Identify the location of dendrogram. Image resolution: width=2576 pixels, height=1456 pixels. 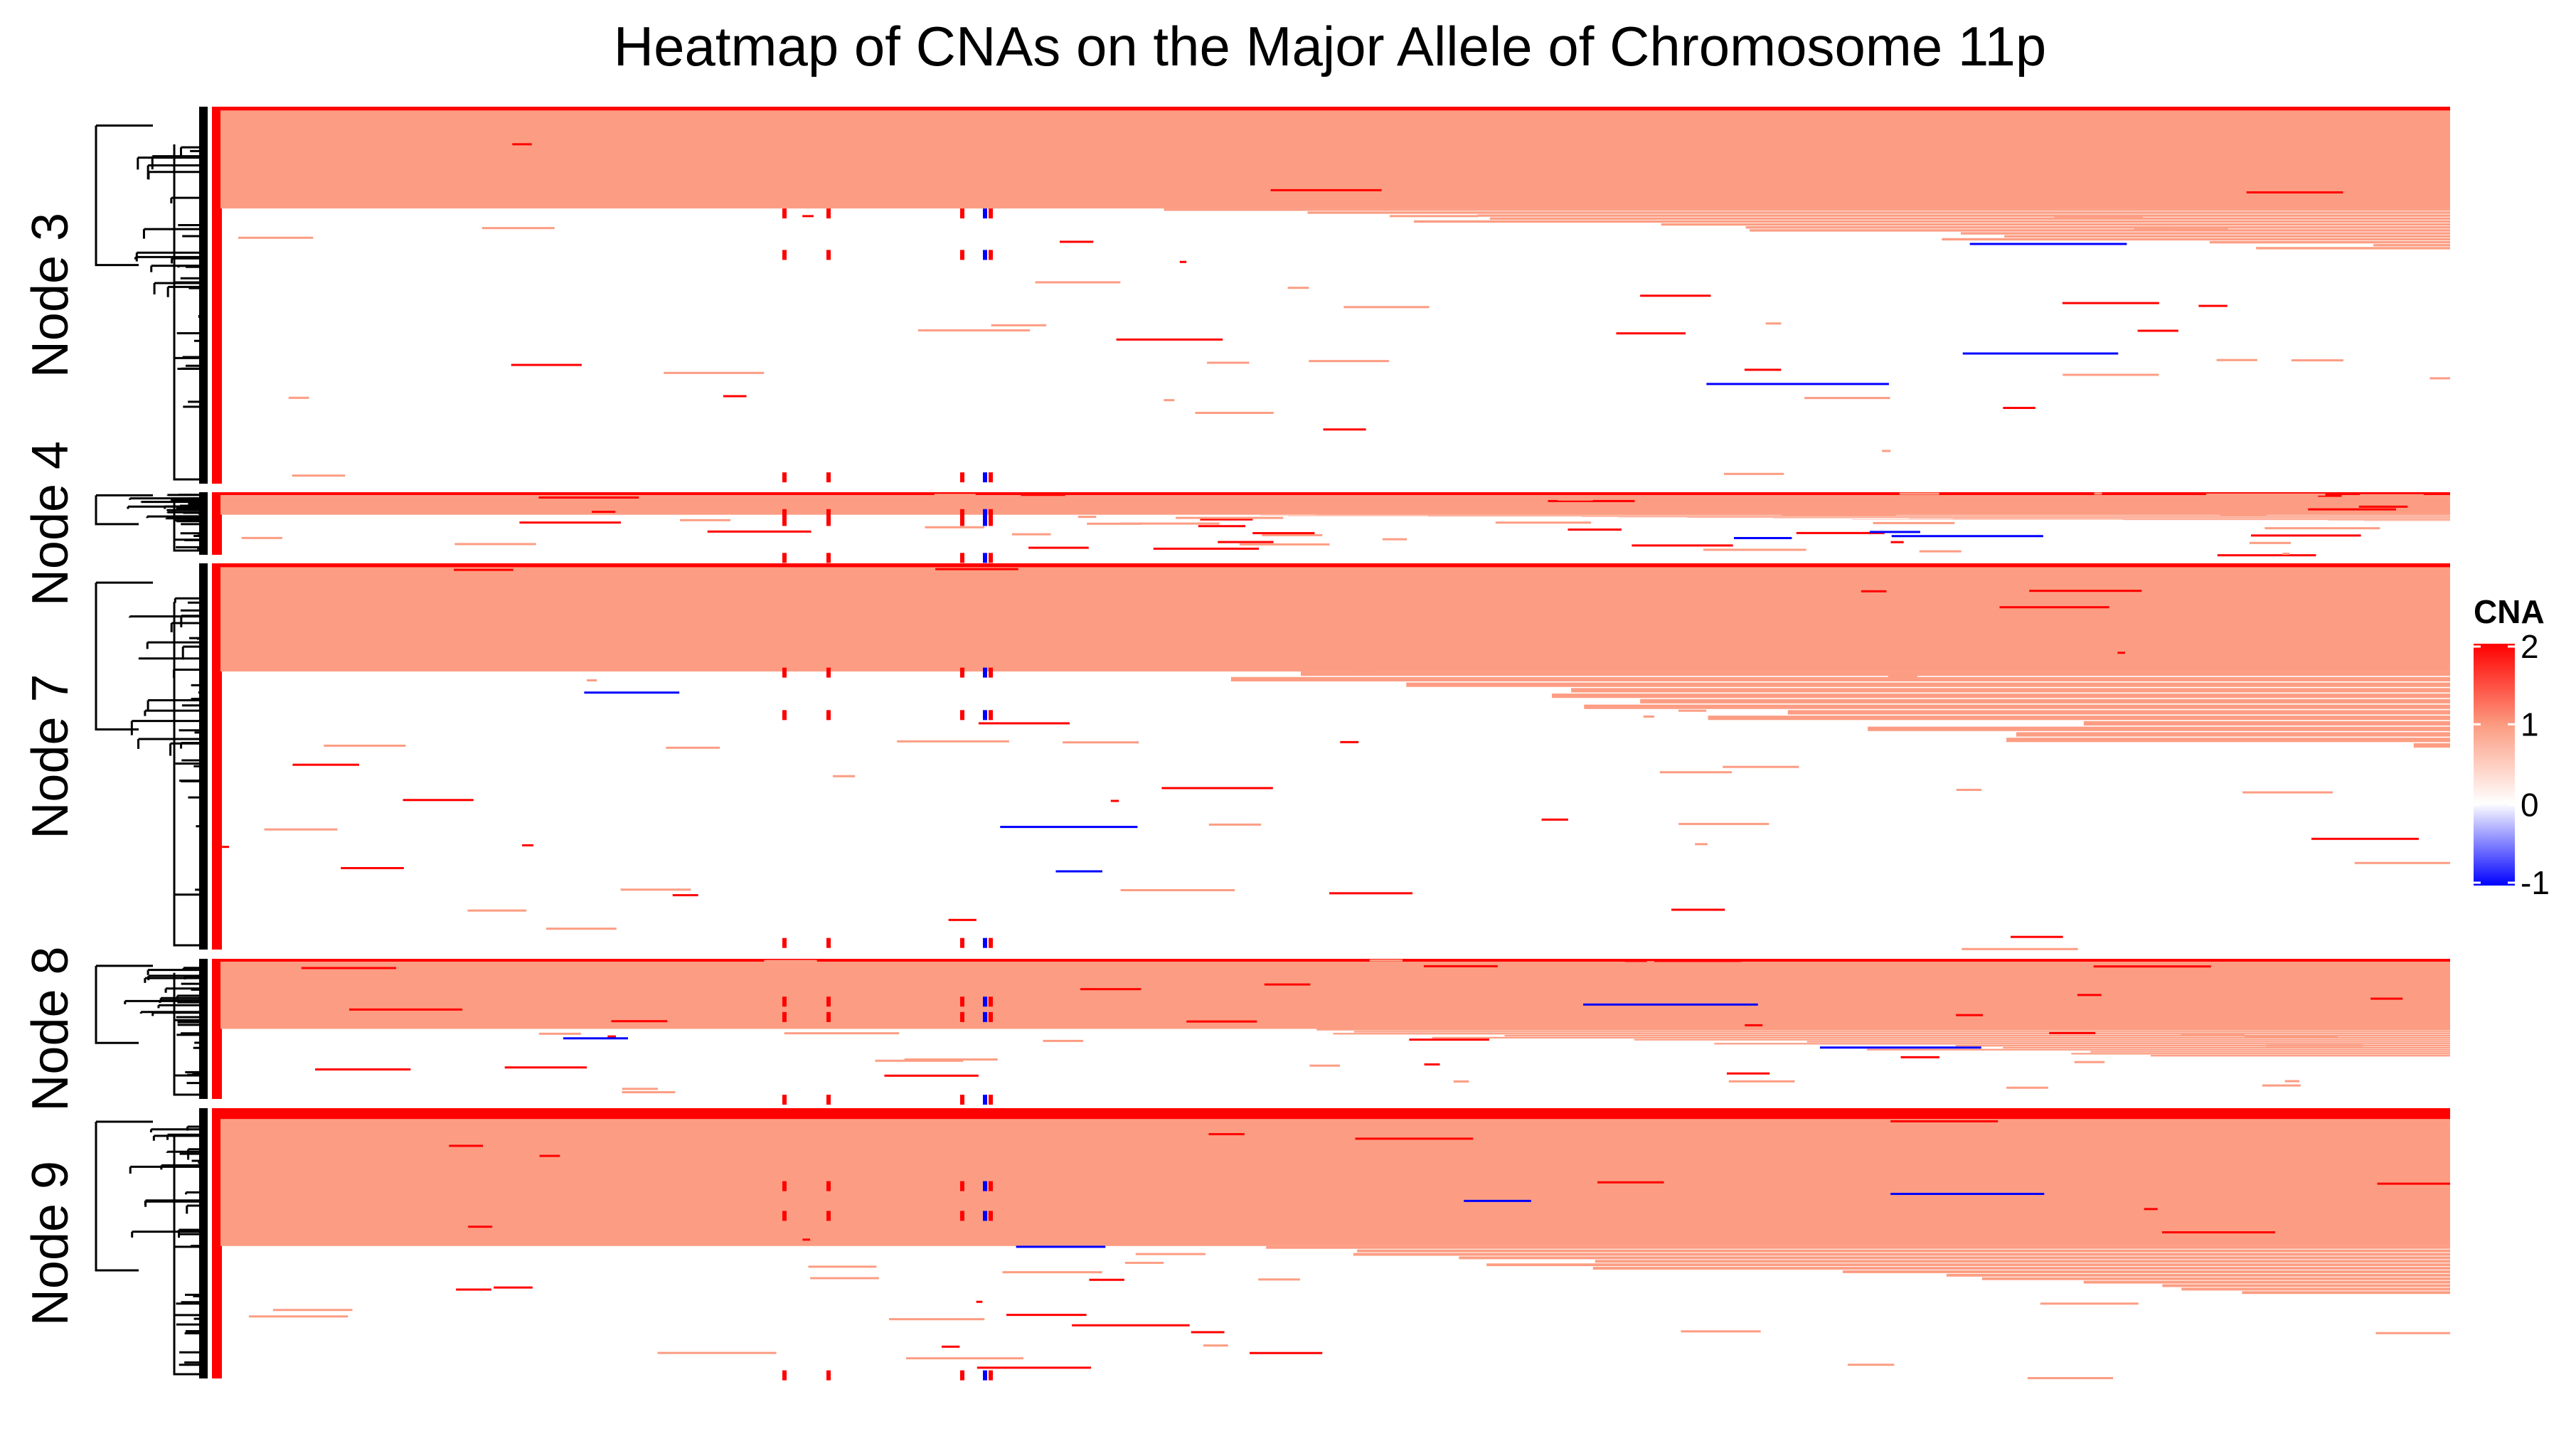
(151, 295).